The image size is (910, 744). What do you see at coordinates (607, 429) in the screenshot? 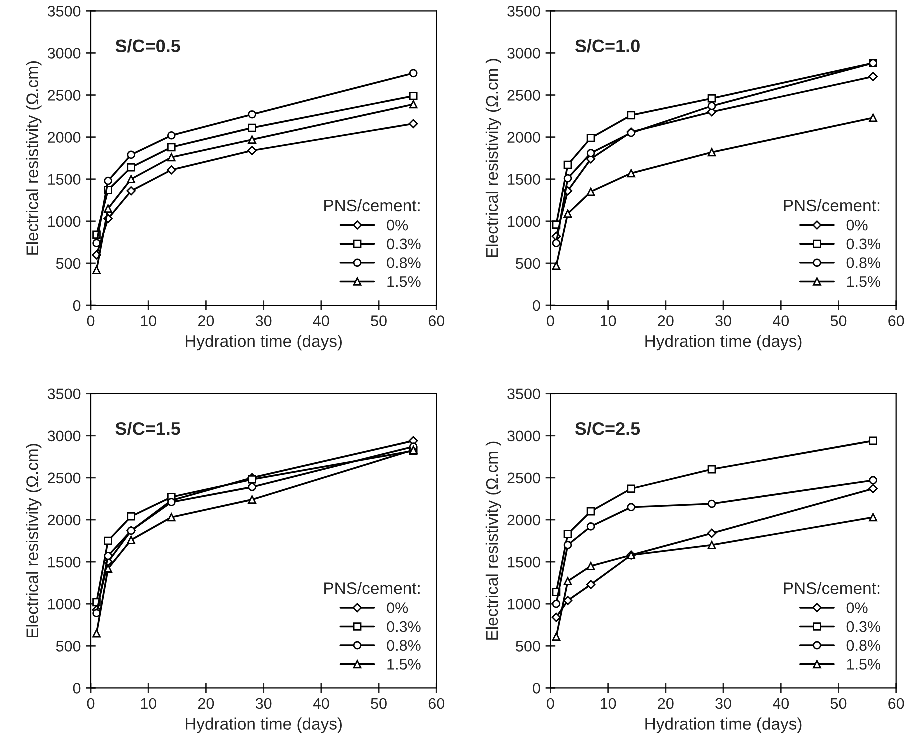
I see `annotation: S/C=2.5` at bounding box center [607, 429].